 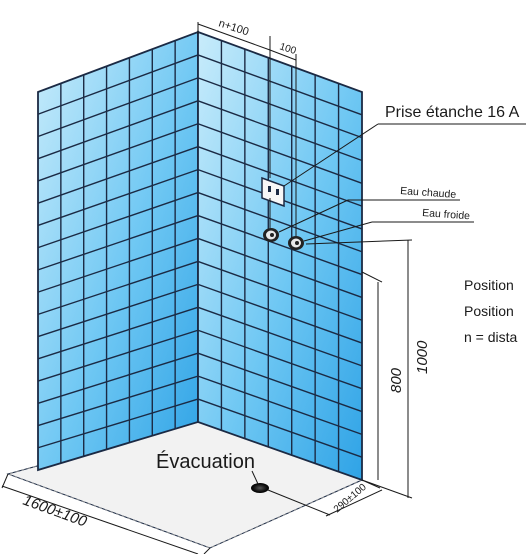 What do you see at coordinates (288, 49) in the screenshot?
I see `dimension-100: 100` at bounding box center [288, 49].